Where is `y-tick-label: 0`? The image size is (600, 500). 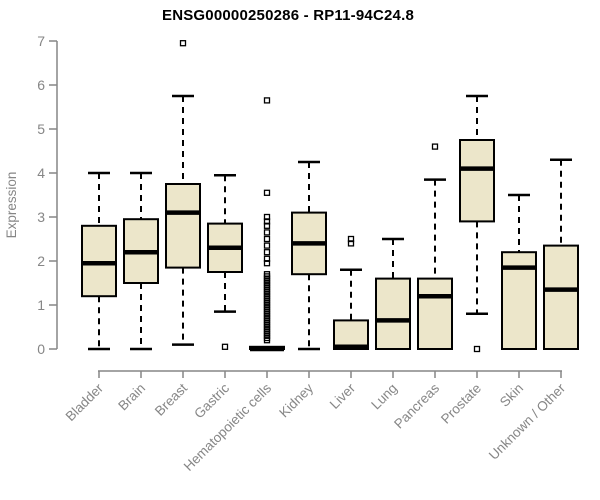
y-tick-label: 0 is located at coordinates (41, 349).